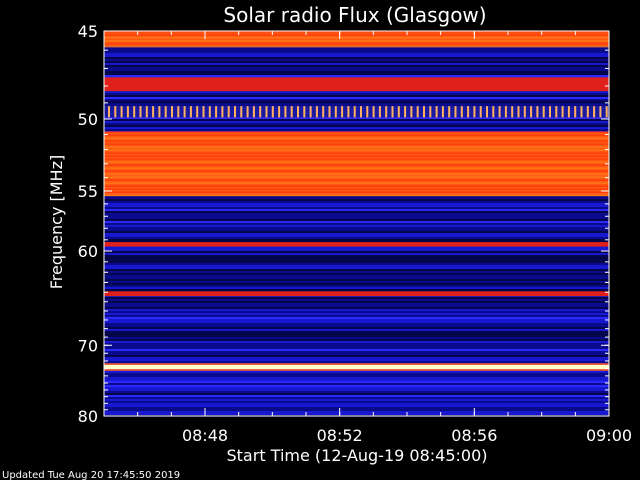 The width and height of the screenshot is (640, 480). I want to click on y-tick-label: 45, so click(88, 31).